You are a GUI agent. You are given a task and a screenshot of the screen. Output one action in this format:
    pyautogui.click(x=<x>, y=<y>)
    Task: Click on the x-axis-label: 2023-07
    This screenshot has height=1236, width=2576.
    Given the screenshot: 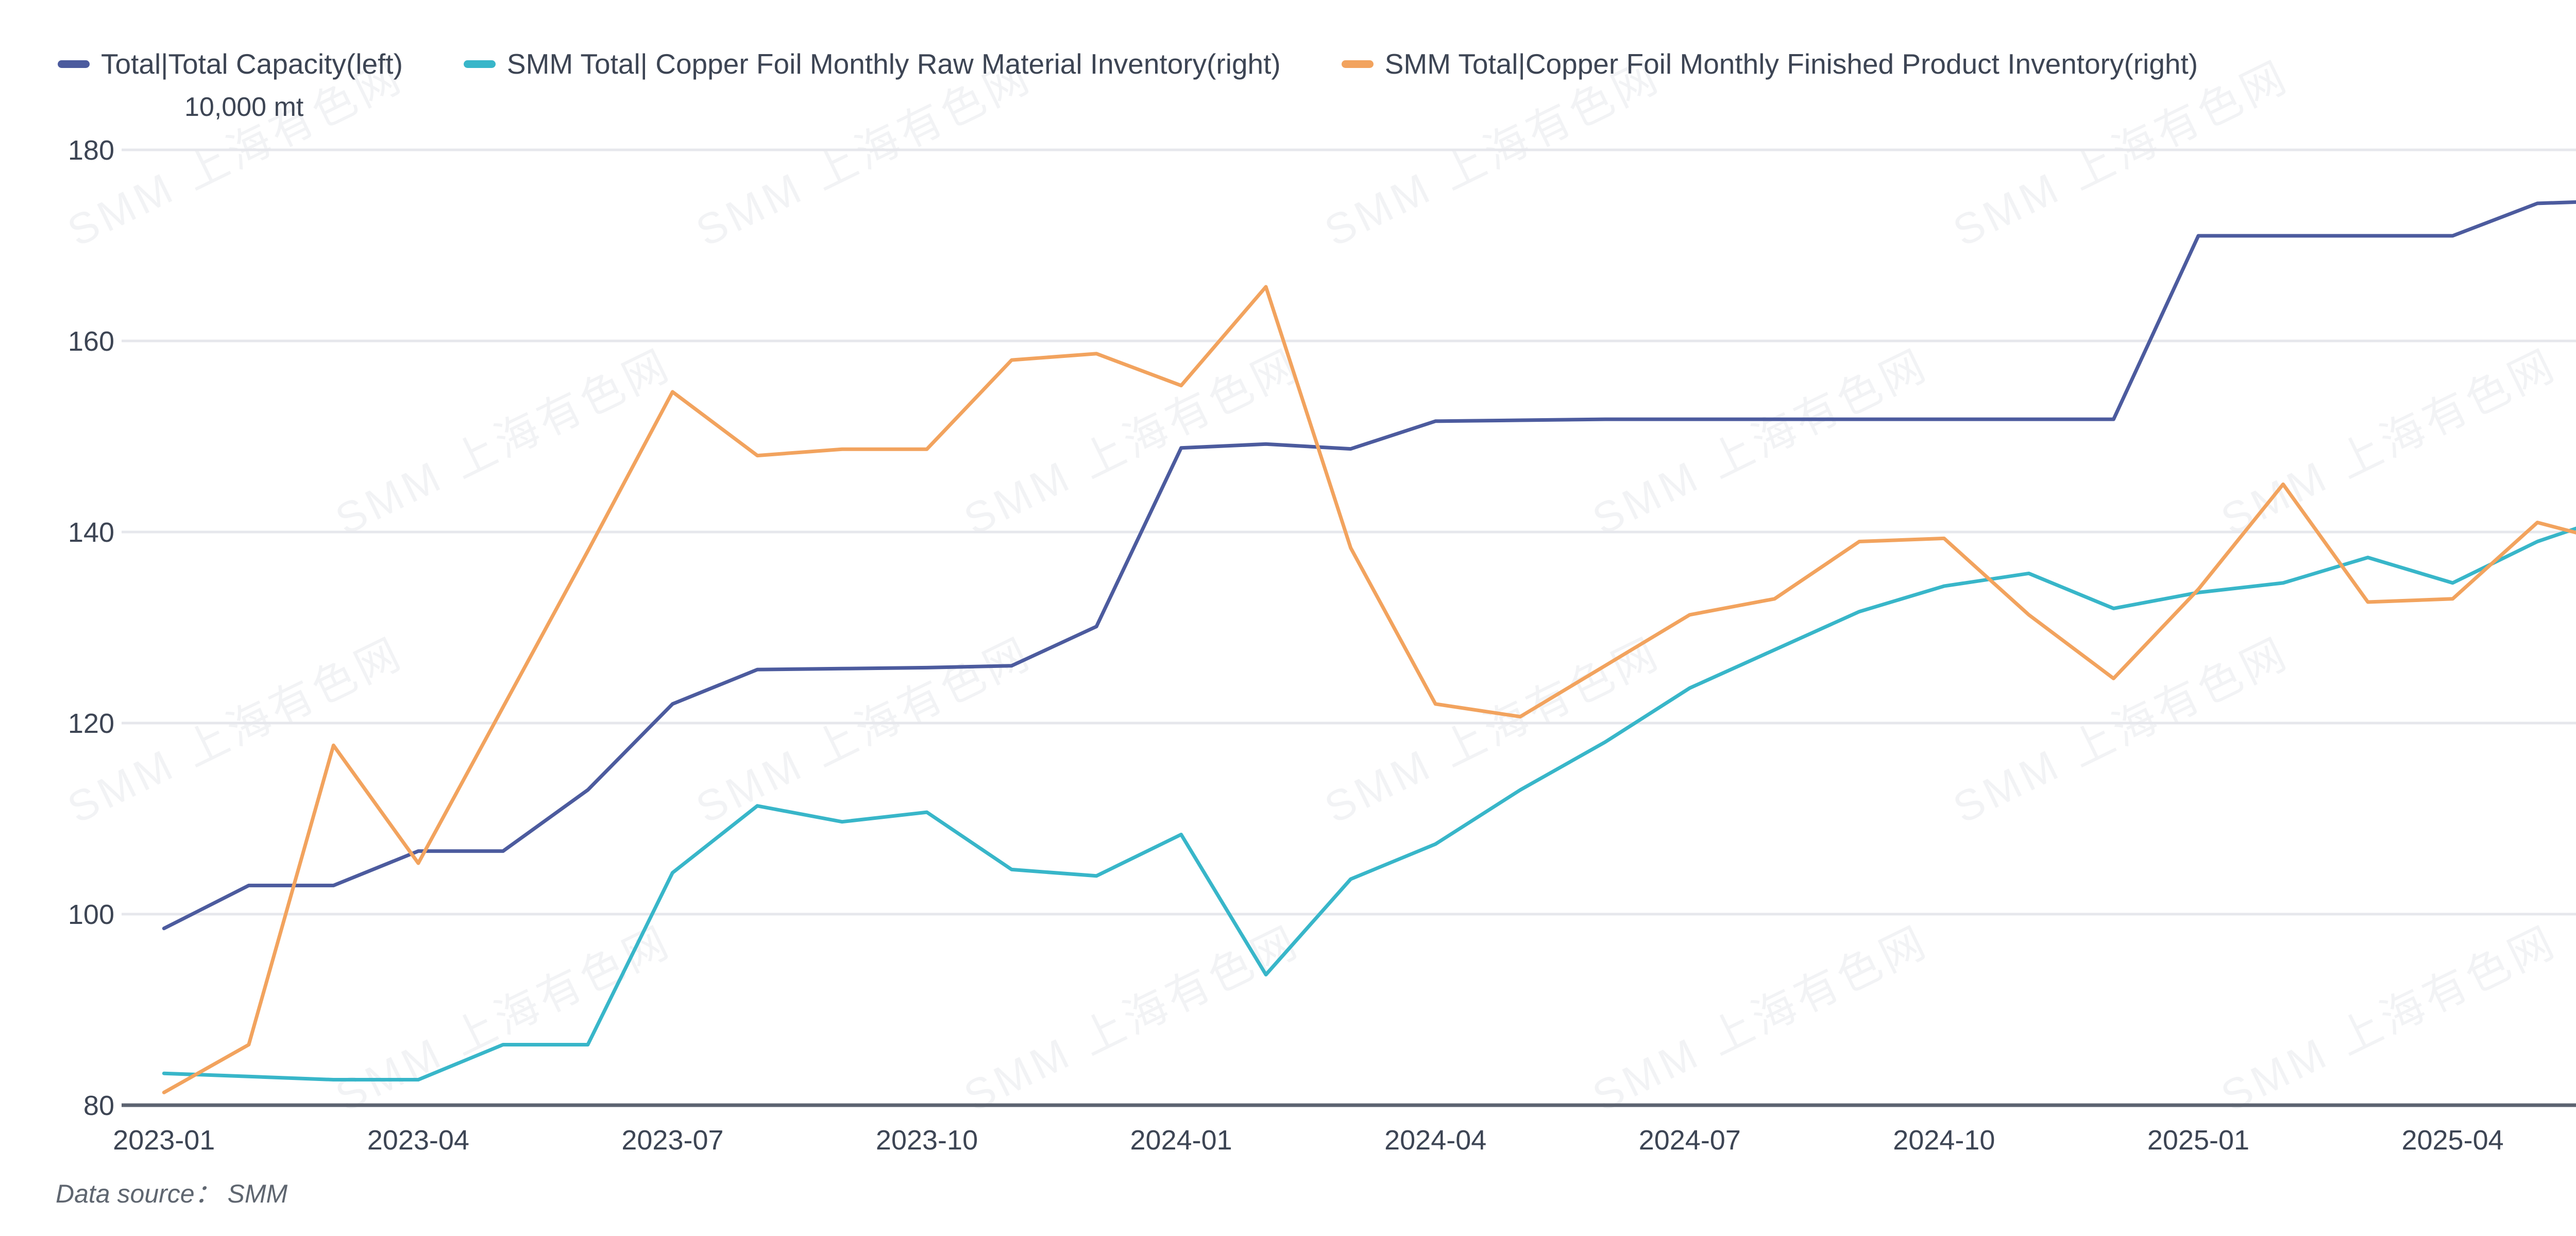 What is the action you would take?
    pyautogui.click(x=672, y=1141)
    